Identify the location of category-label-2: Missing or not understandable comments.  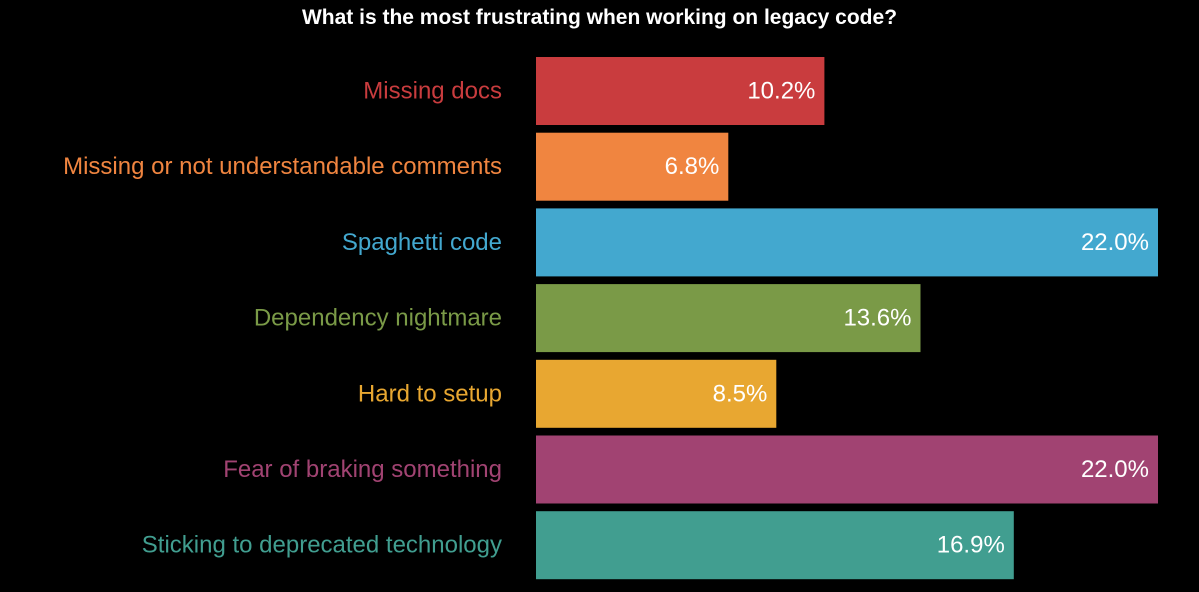
(282, 166).